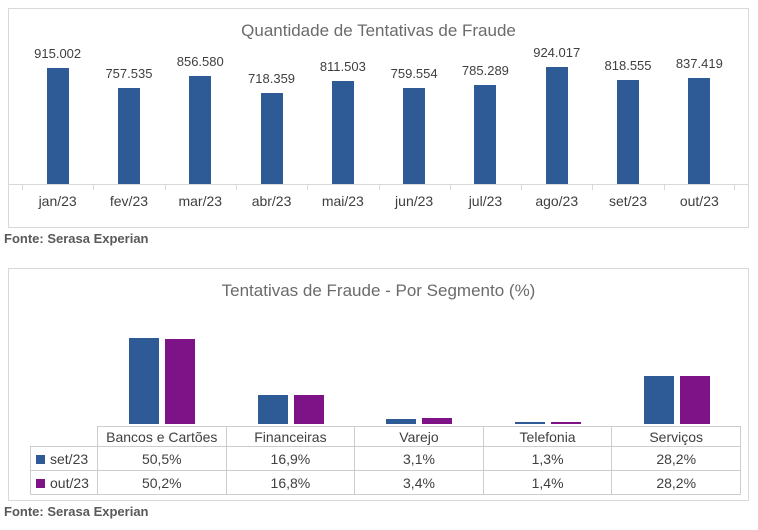 This screenshot has width=758, height=530. I want to click on fraud-segment-chart-title: Tentativas de Fraude - Por Segmento (%), so click(378, 290).